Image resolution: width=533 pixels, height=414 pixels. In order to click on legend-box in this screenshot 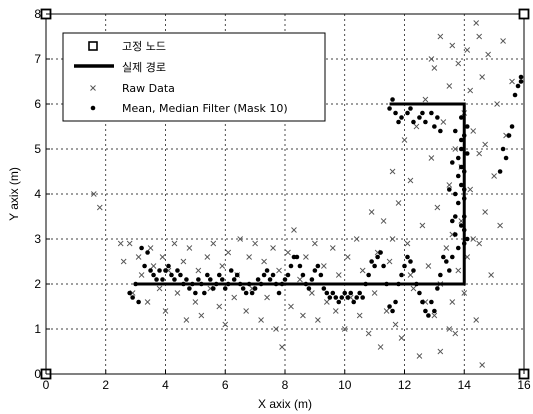, I will do `click(194, 77)`.